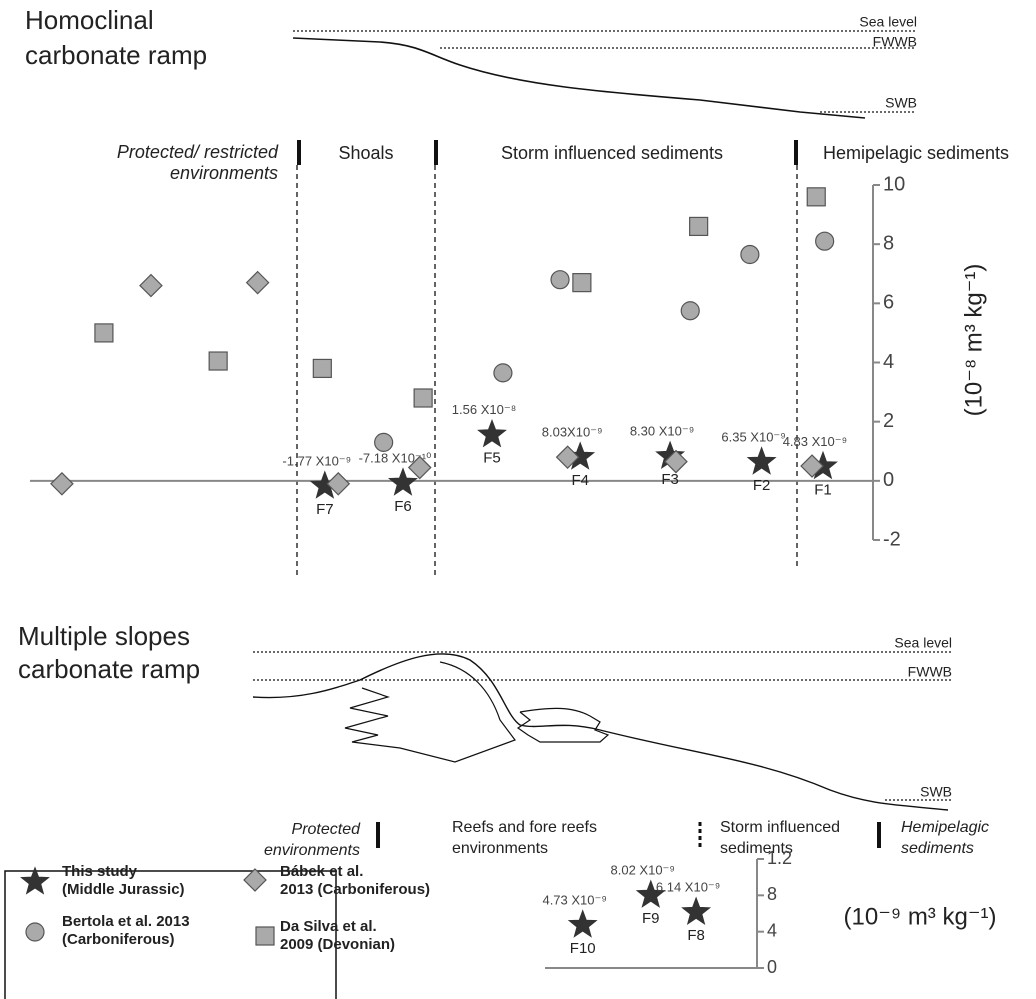 This screenshot has height=999, width=1036. Describe the element at coordinates (365, 153) in the screenshot. I see `zone-label: Shoals` at that location.